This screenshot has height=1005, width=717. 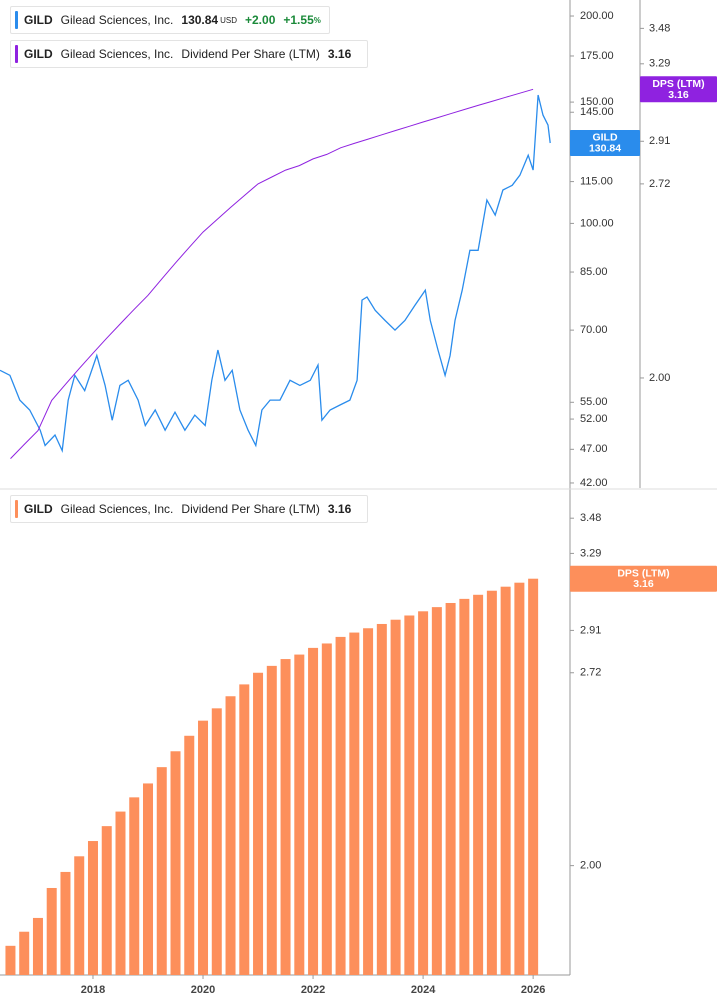 I want to click on y-tick-label: 145.00, so click(x=597, y=112).